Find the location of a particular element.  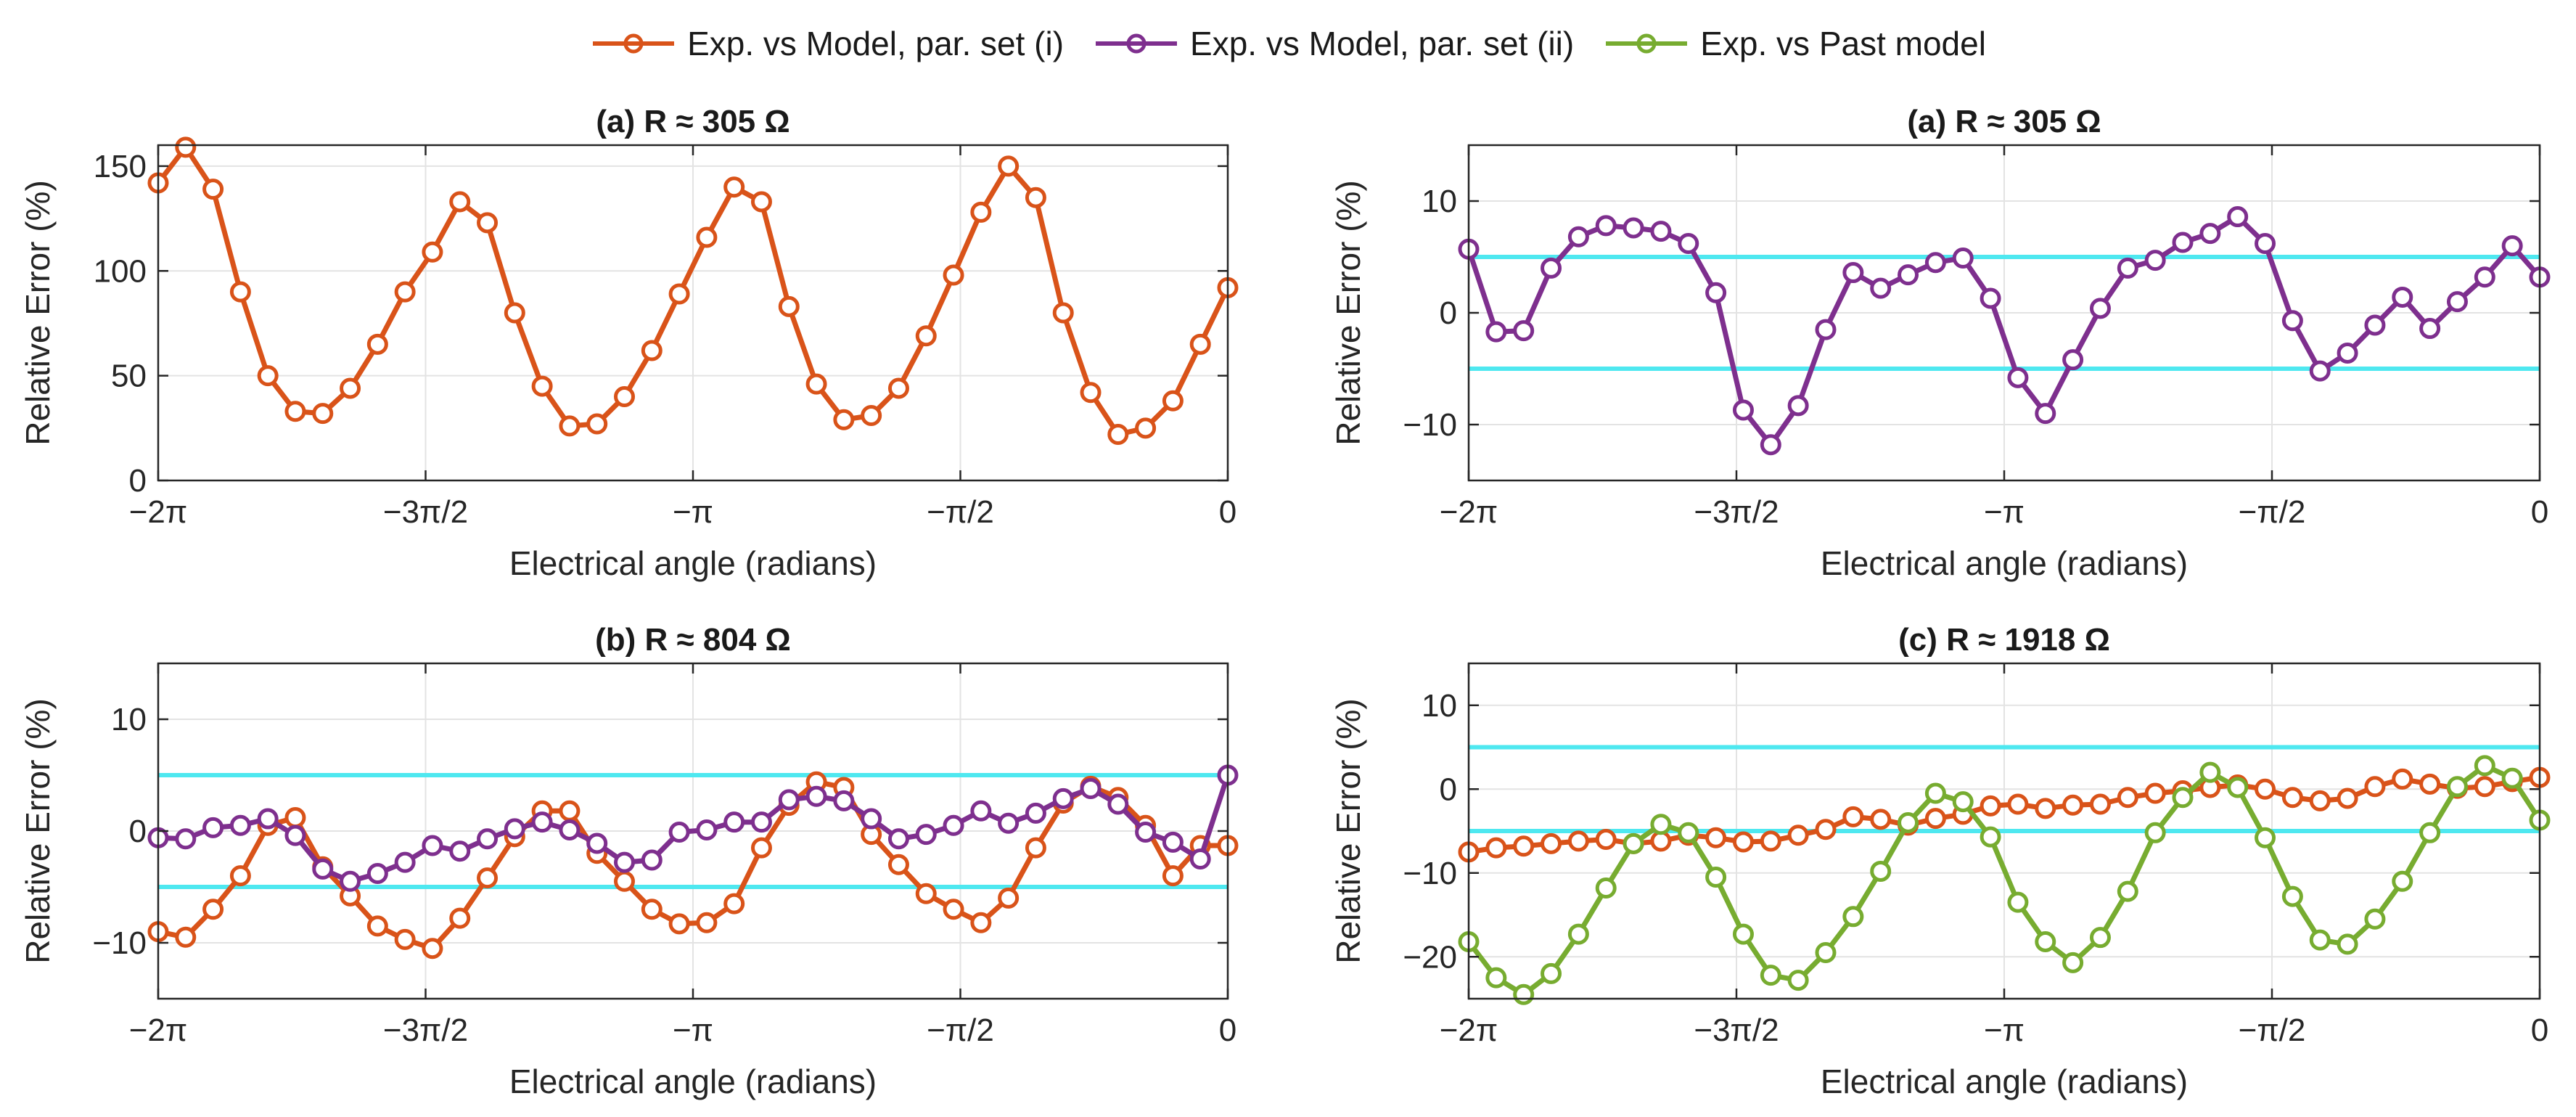

legend-item: Exp. vs Past model is located at coordinates (1794, 43).